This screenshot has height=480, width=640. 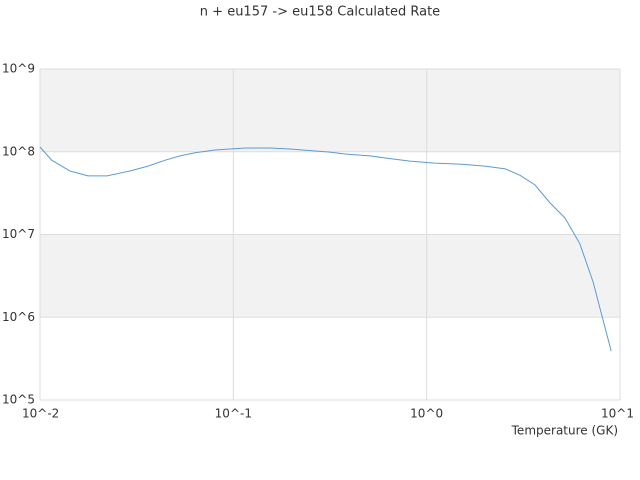 What do you see at coordinates (233, 414) in the screenshot?
I see `x-tick-label: 10^-1` at bounding box center [233, 414].